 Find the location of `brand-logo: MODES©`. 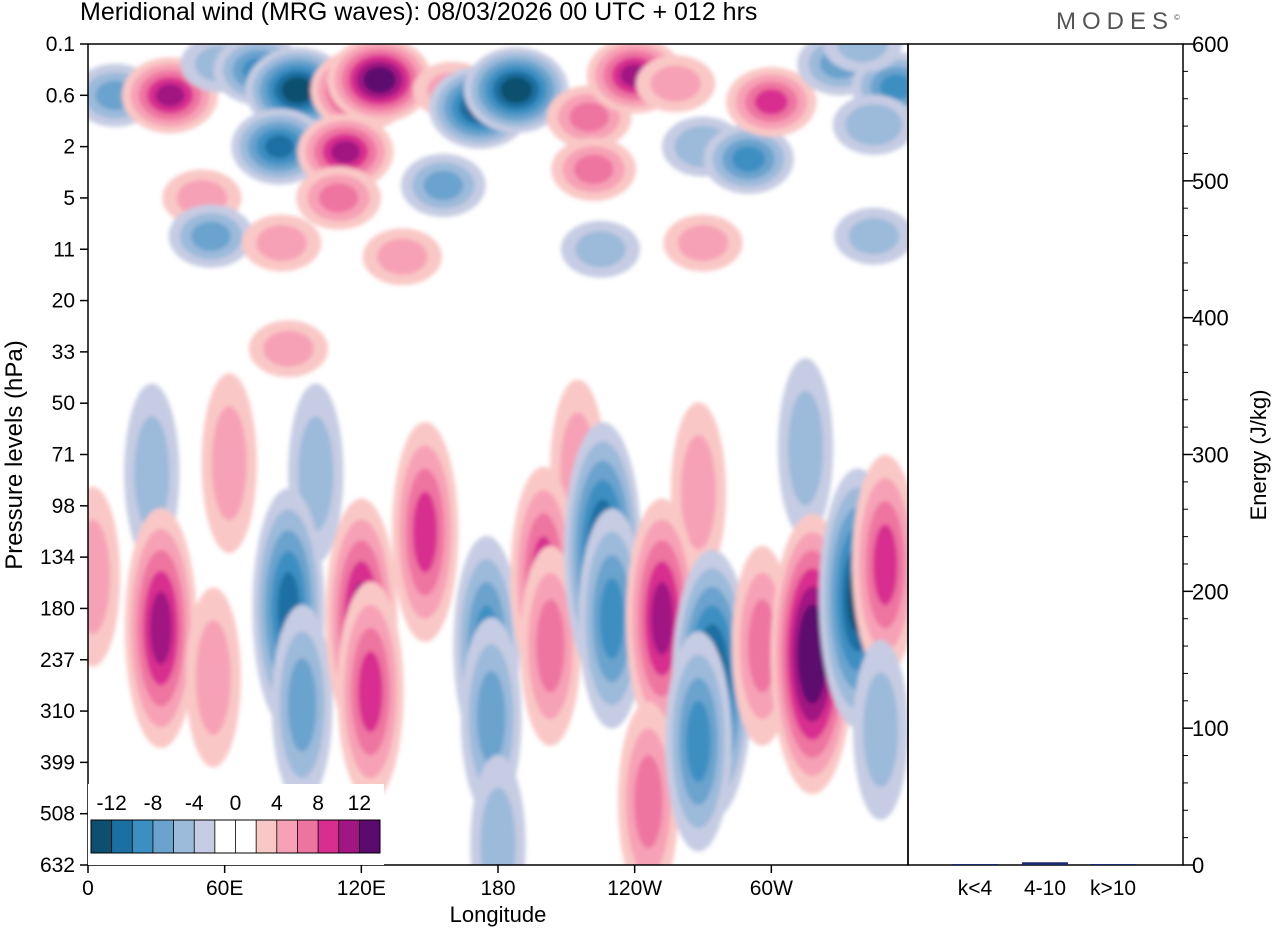

brand-logo: MODES© is located at coordinates (1118, 22).